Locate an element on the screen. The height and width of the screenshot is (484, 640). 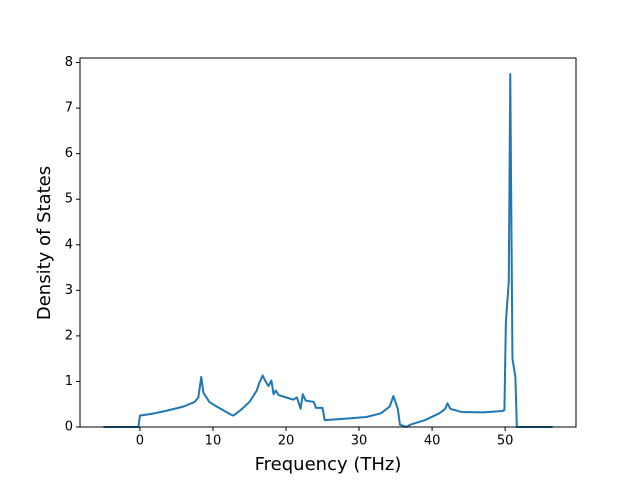
x-axis-label: Frequency (THz) is located at coordinates (328, 464).